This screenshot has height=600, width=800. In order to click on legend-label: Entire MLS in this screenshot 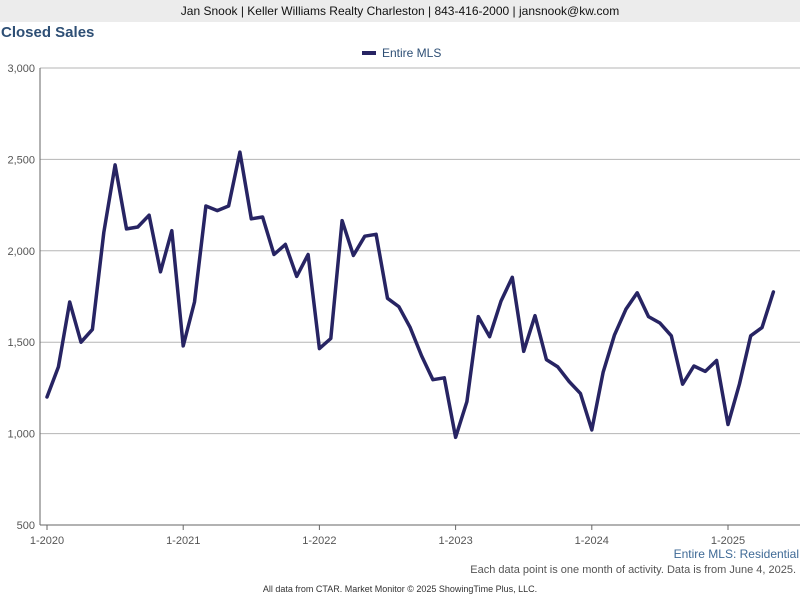, I will do `click(412, 53)`.